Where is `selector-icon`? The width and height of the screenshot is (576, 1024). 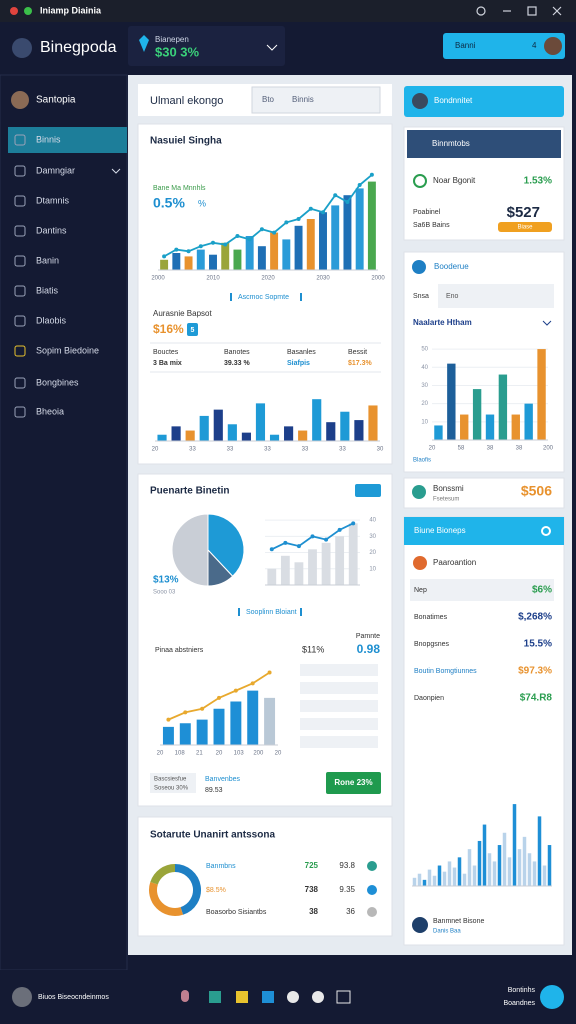 selector-icon is located at coordinates (144, 43).